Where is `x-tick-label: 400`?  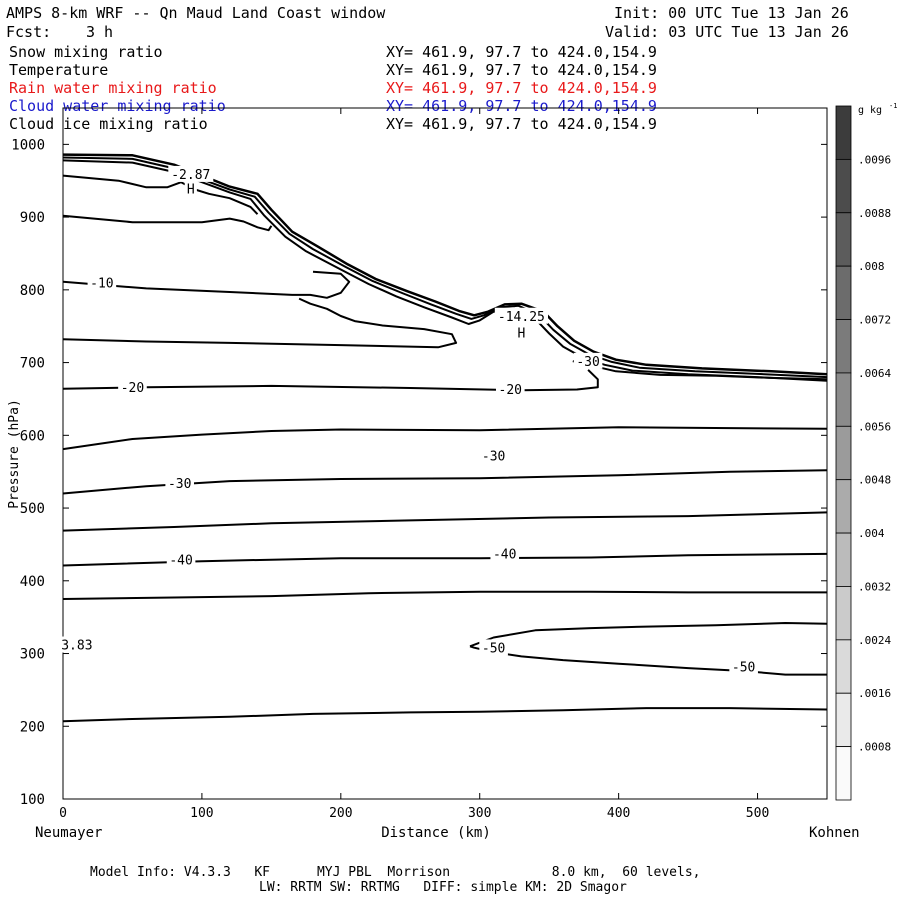 x-tick-label: 400 is located at coordinates (618, 813).